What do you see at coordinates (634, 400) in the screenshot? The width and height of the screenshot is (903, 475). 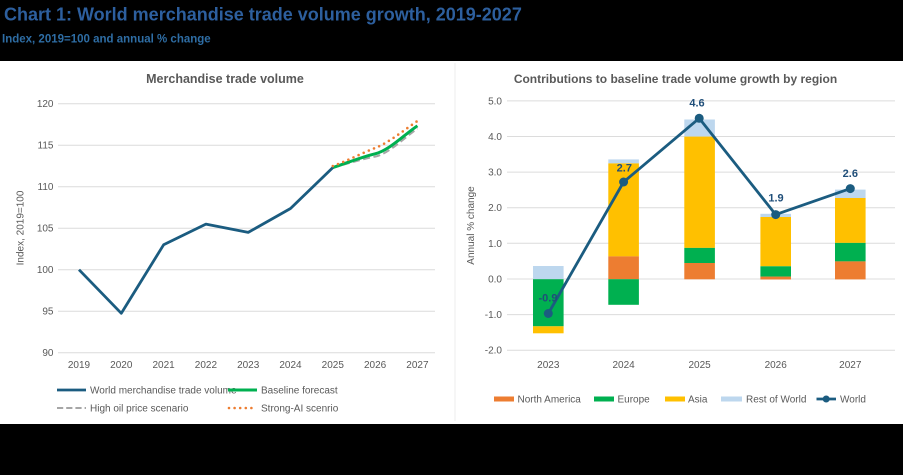 I see `svg-text: Europe` at bounding box center [634, 400].